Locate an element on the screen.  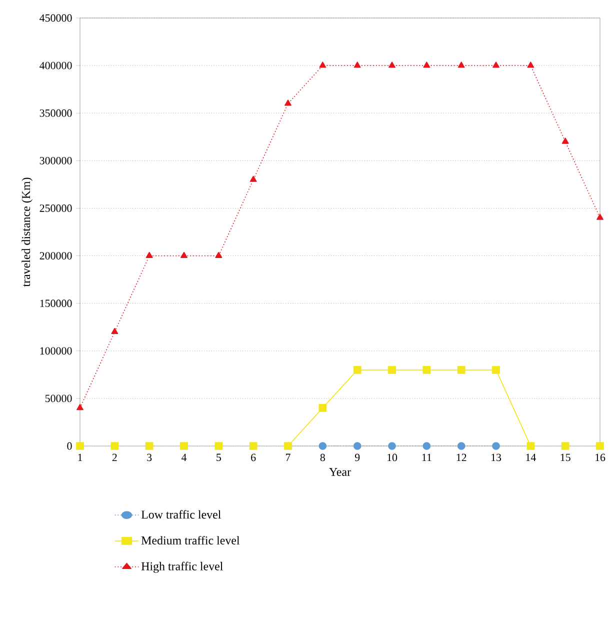
y-tick-label: 450000 is located at coordinates (56, 18).